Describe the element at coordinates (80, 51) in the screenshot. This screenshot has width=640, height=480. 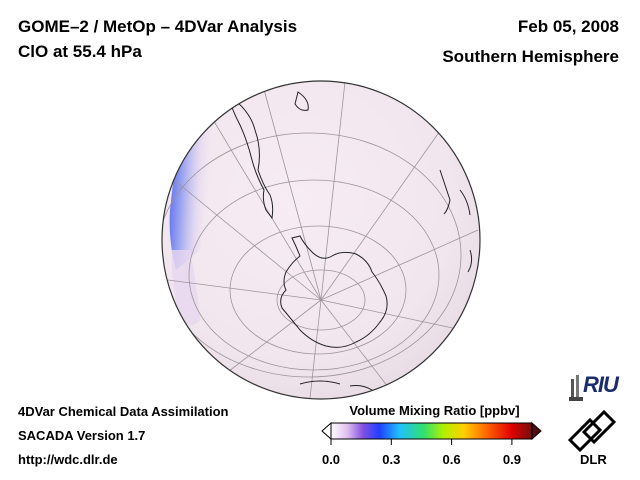
I see `title-line-2: ClO at 55.4 hPa` at that location.